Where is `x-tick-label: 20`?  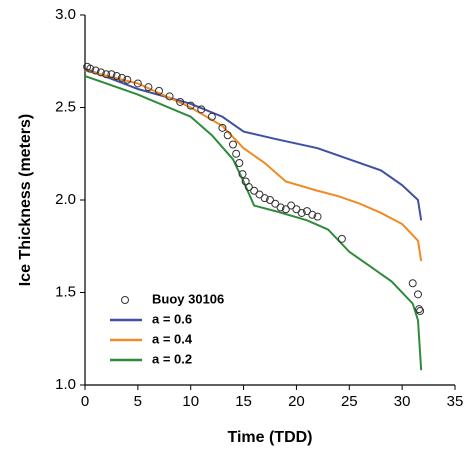
x-tick-label: 20 is located at coordinates (296, 401).